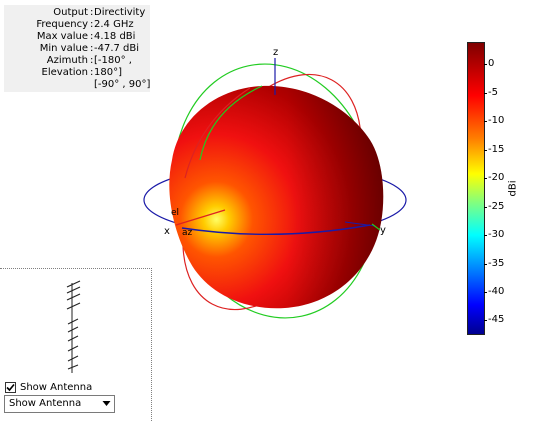 Image resolution: width=560 pixels, height=421 pixels. I want to click on info-label: Max value, so click(62, 36).